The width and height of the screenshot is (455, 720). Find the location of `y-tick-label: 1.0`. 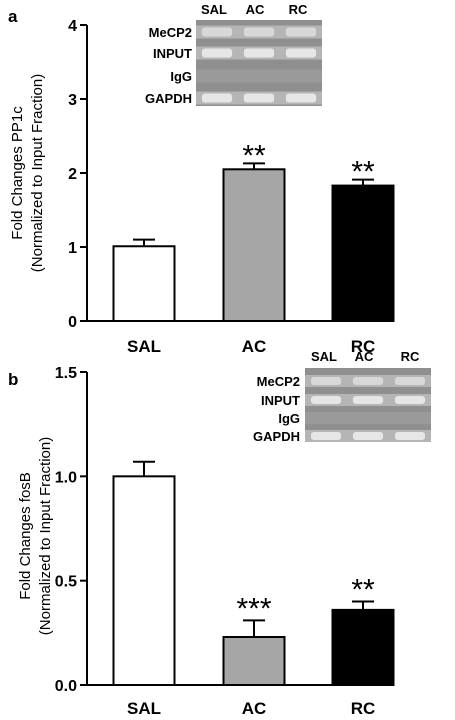

y-tick-label: 1.0 is located at coordinates (66, 477).